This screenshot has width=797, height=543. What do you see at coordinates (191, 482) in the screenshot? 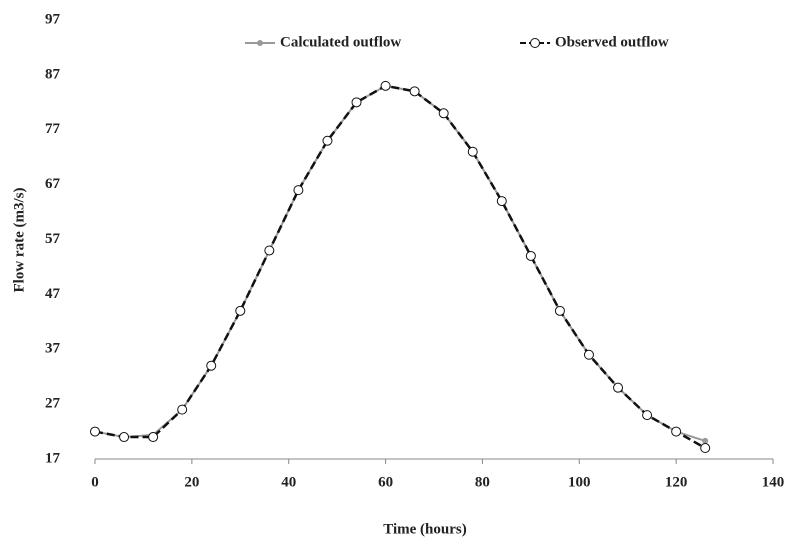
I see `x-tick-label: 20` at bounding box center [191, 482].